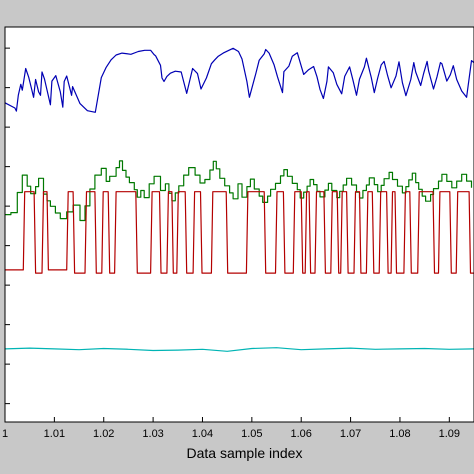 This screenshot has height=474, width=474. Describe the element at coordinates (350, 434) in the screenshot. I see `x-tick-label: 1.07` at that location.